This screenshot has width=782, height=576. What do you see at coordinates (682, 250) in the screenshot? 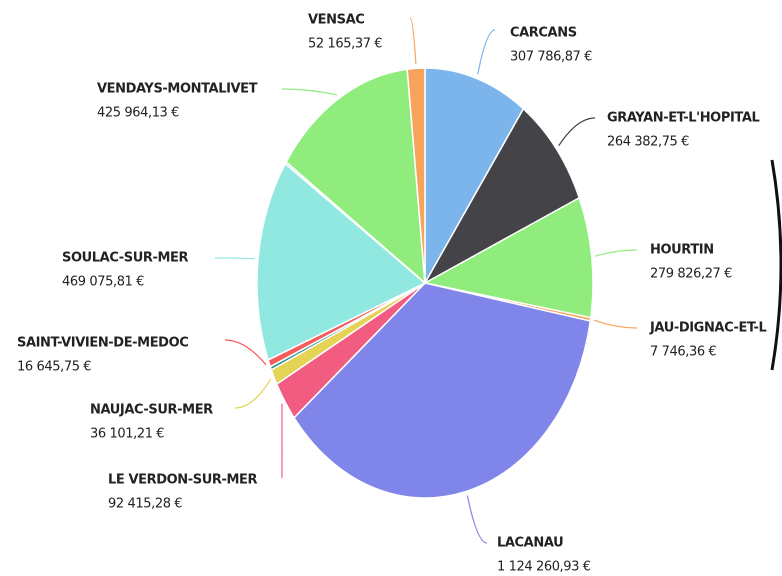
I see `slice-label: HOURTIN` at bounding box center [682, 250].